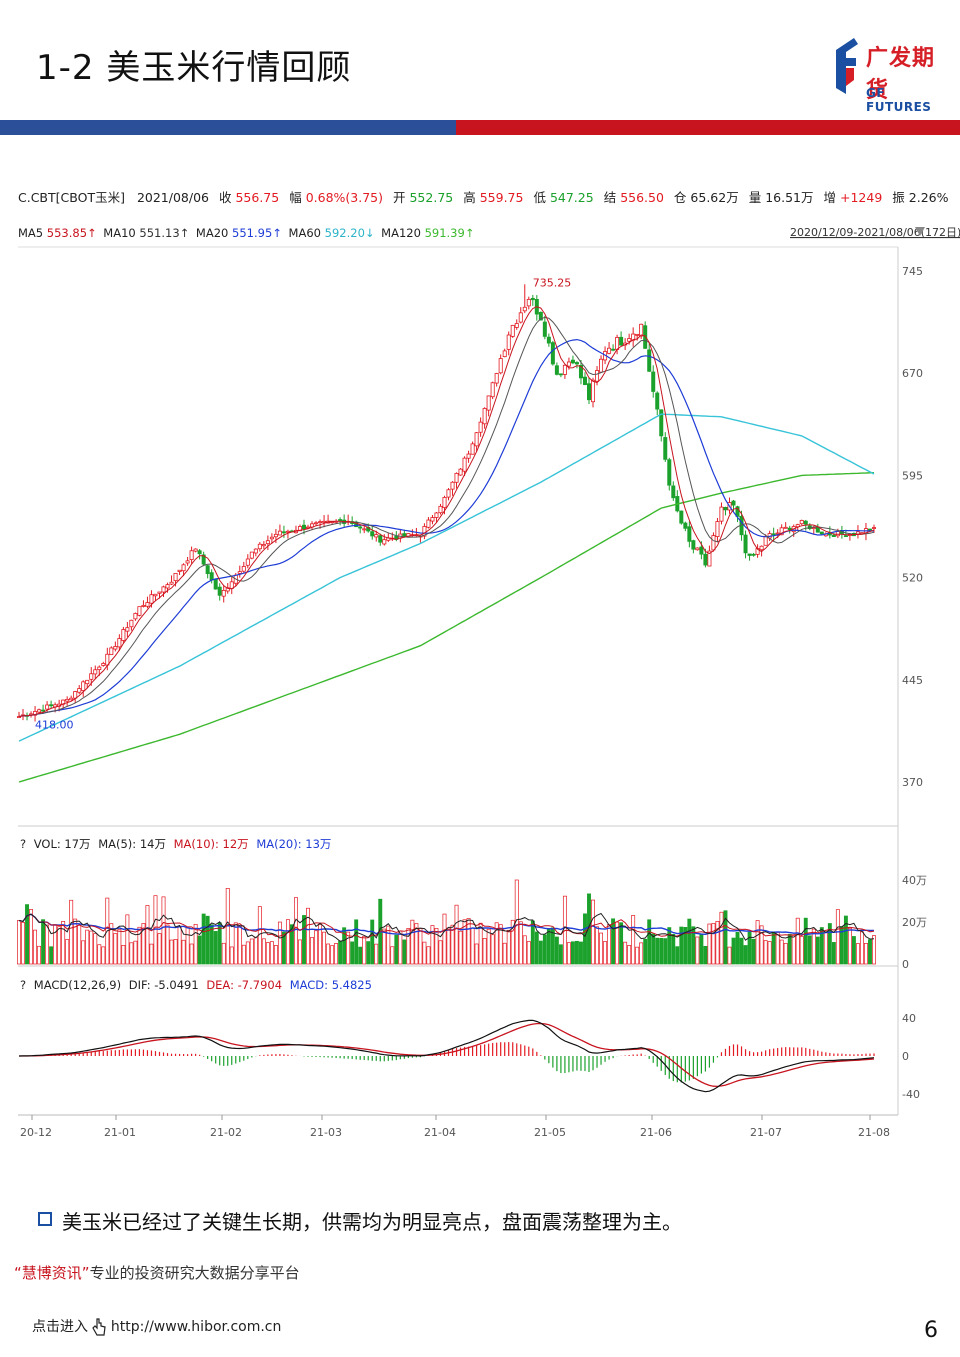 The height and width of the screenshot is (1357, 960). I want to click on vol-ma5-label: MA(5): 14万, so click(132, 844).